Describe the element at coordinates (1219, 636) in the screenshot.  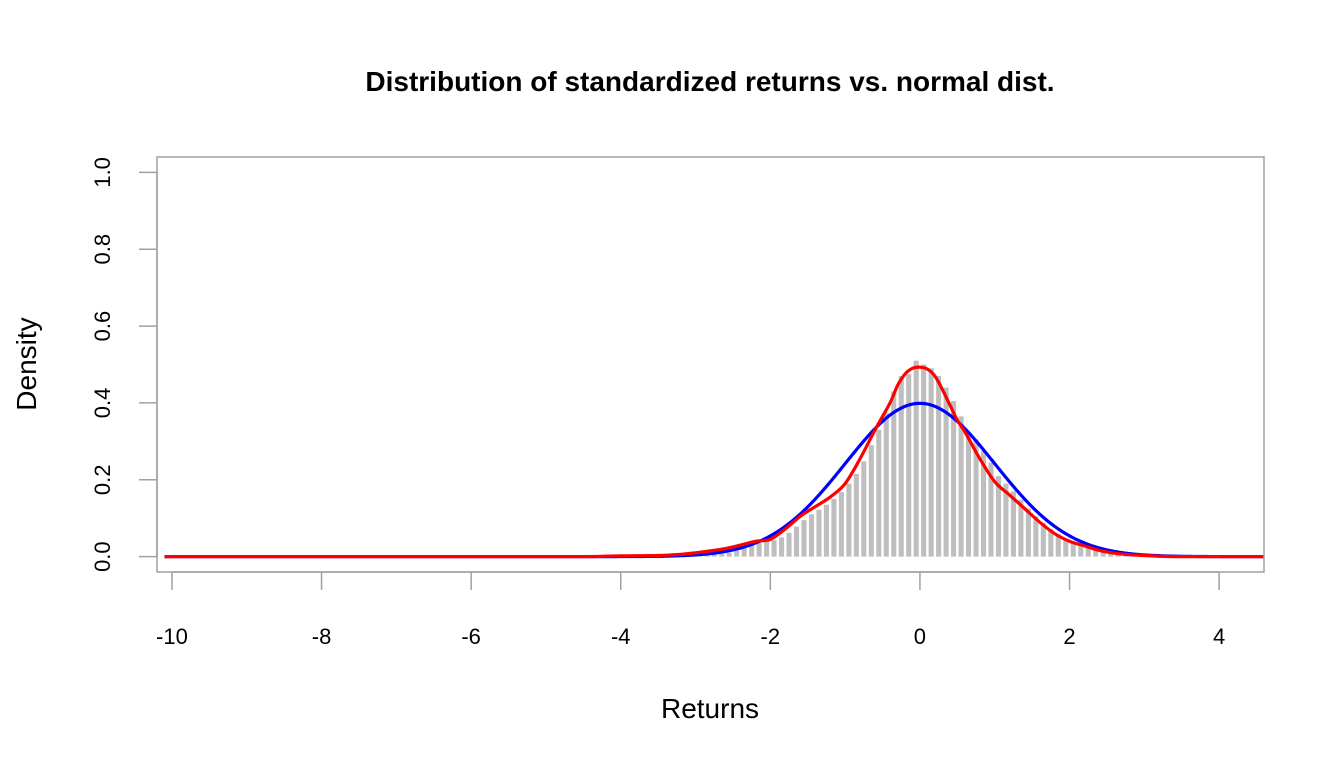
I see `x-tick-label-7: 4` at that location.